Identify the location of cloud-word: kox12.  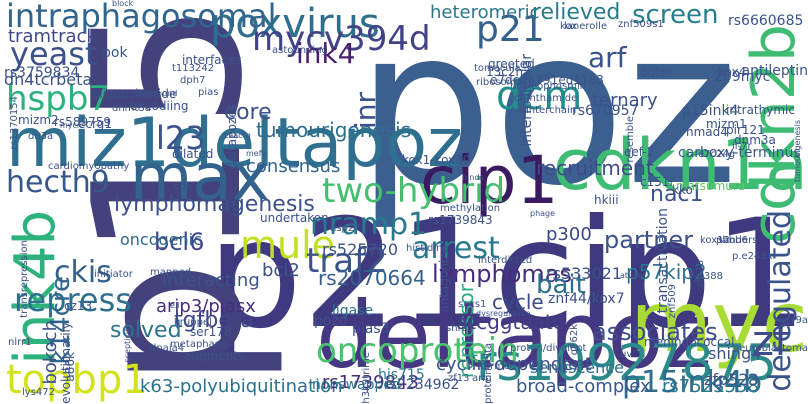
(715, 240).